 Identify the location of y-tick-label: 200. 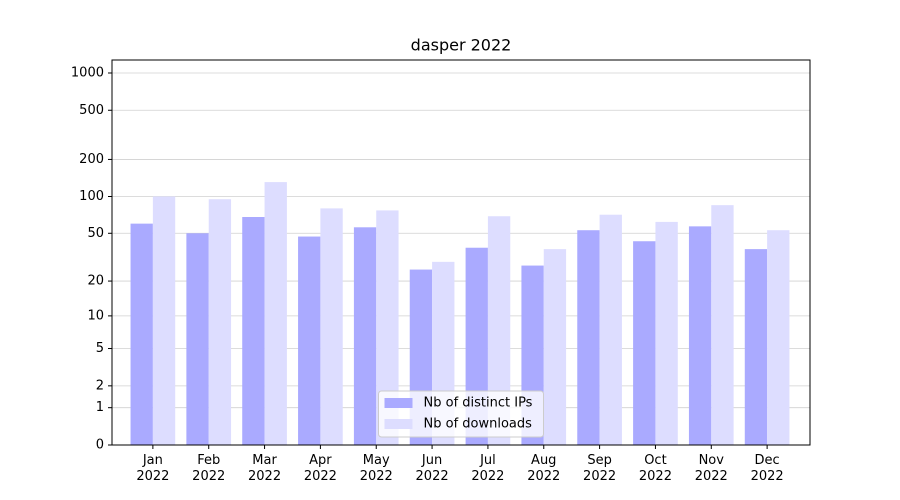
(91, 159).